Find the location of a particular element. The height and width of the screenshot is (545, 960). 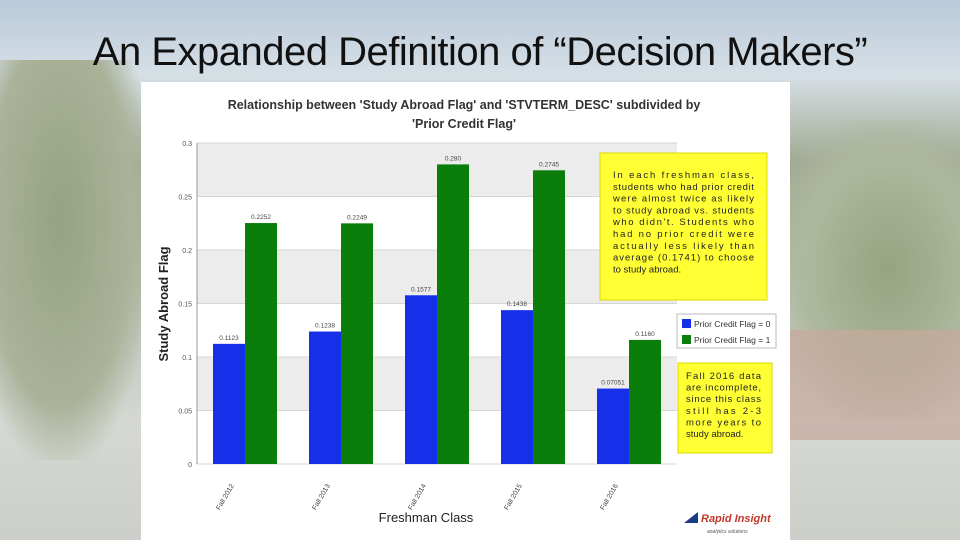

callout-incomplete-line: more years to is located at coordinates (723, 422).